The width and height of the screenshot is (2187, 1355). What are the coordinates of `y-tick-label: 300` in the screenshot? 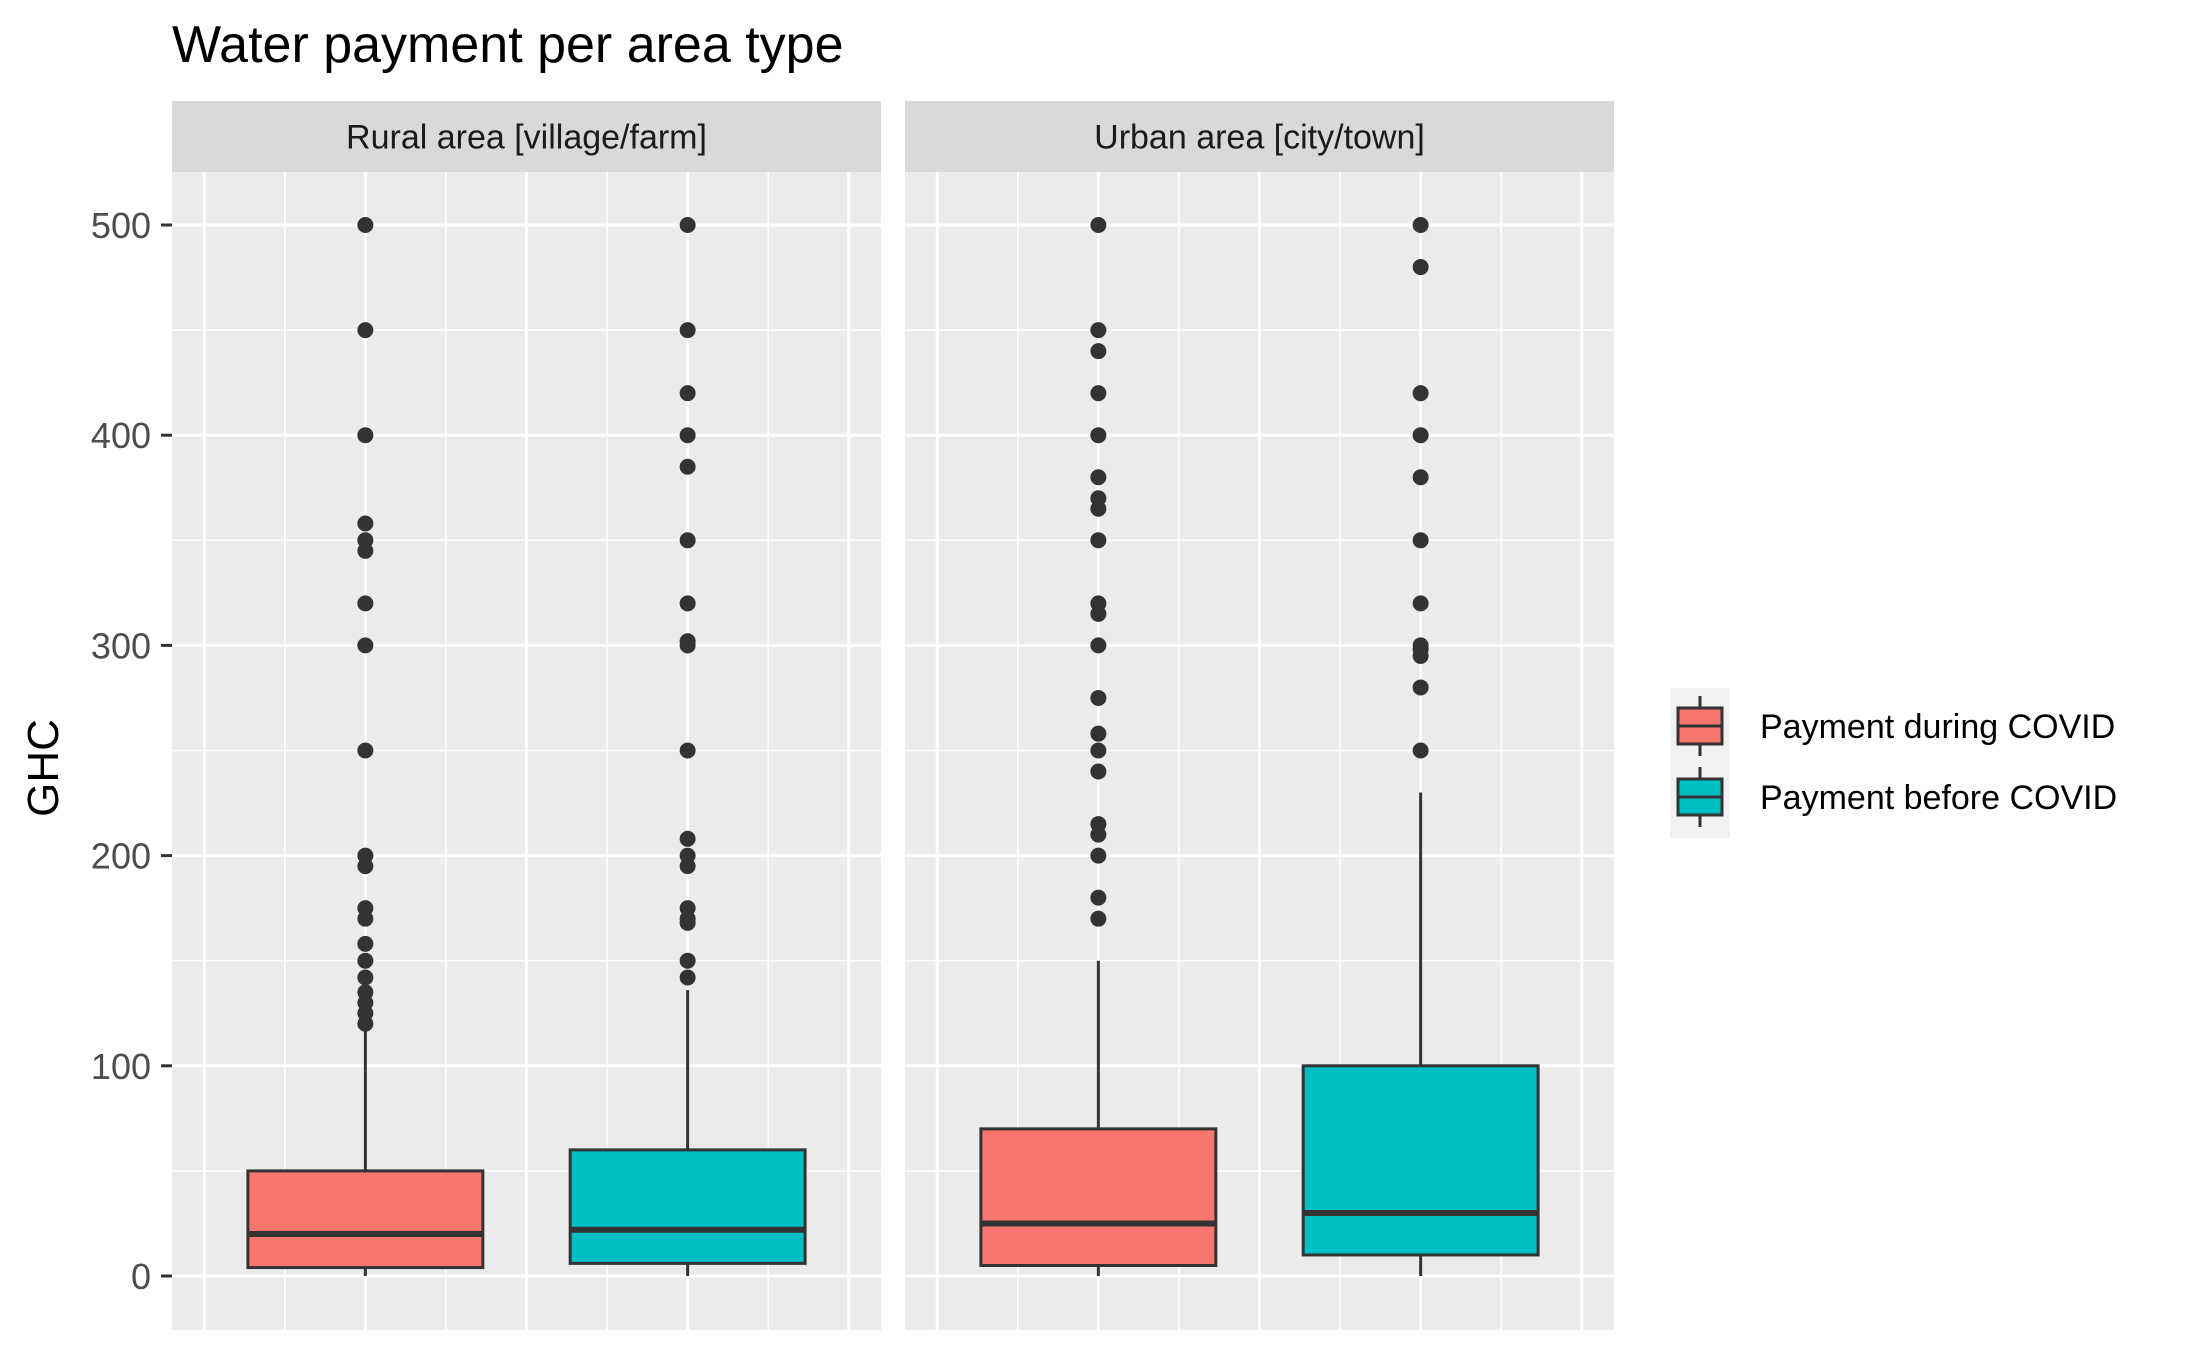 It's located at (121, 645).